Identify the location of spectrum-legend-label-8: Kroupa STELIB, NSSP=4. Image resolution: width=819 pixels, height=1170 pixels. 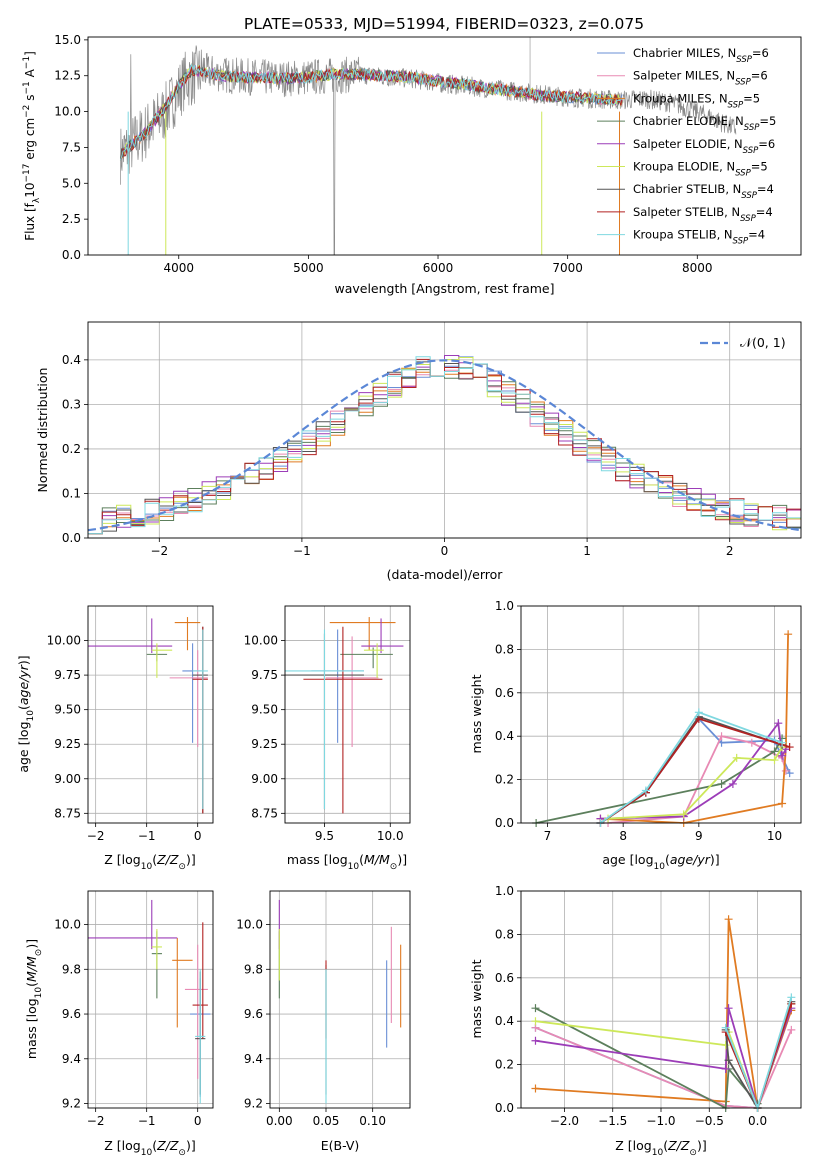
(699, 237).